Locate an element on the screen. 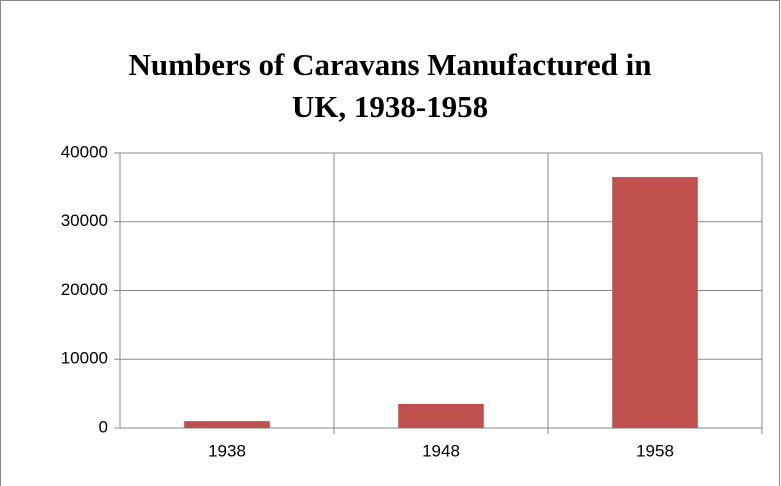 This screenshot has width=781, height=486. y-tick-label: 20000 is located at coordinates (84, 289).